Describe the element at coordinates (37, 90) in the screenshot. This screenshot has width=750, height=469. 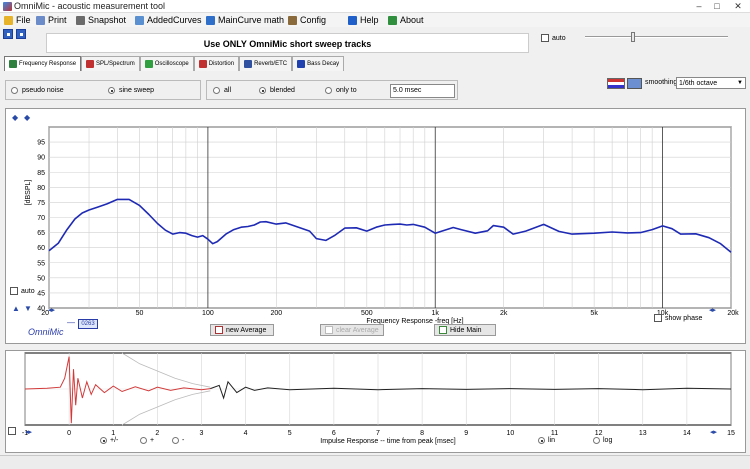
I see `pseudo-noise-option: pseudo noise` at that location.